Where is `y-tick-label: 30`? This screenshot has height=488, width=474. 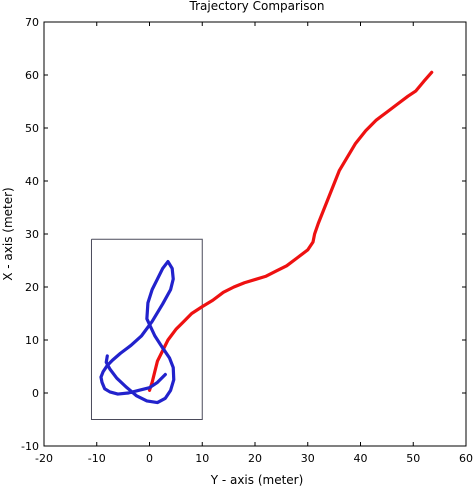
y-tick-label: 30 is located at coordinates (32, 234).